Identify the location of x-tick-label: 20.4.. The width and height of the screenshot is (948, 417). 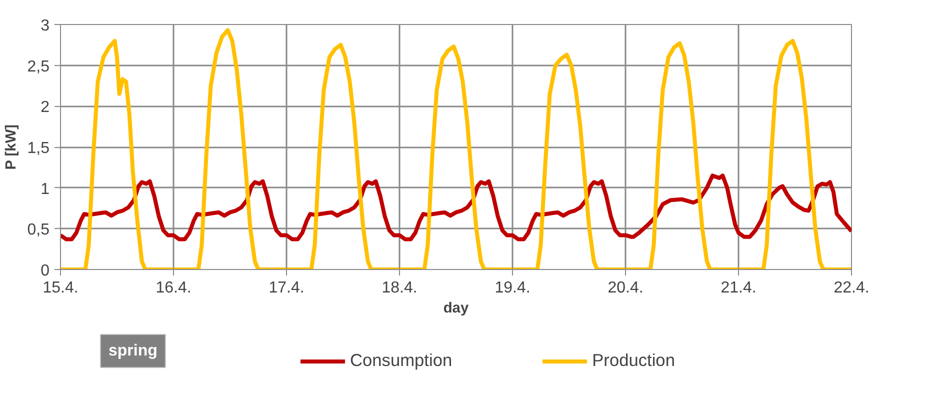
(626, 288).